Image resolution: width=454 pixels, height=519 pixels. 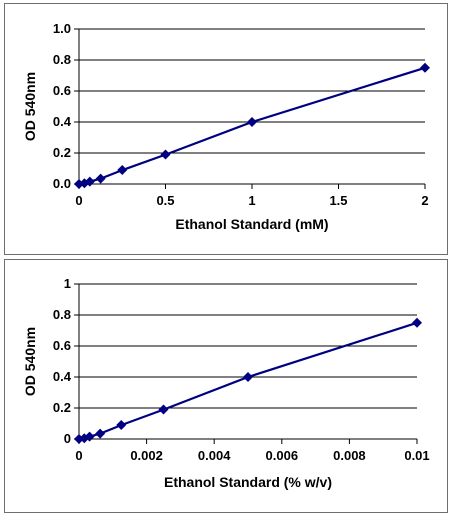 What do you see at coordinates (30, 361) in the screenshot?
I see `chart-1-y-axis-title: OD 540nm` at bounding box center [30, 361].